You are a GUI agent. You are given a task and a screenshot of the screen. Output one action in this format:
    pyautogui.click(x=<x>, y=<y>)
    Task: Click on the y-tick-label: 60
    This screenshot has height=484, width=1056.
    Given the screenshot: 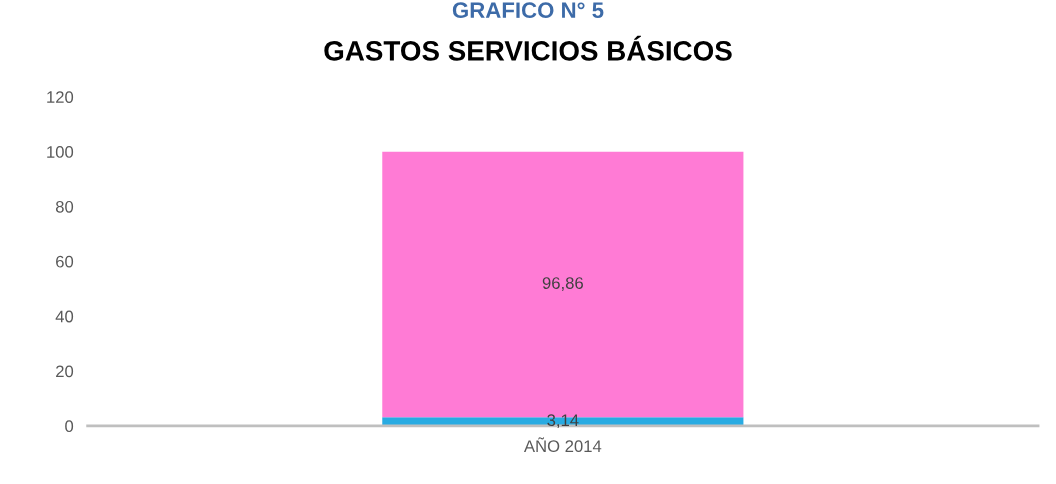 What is the action you would take?
    pyautogui.click(x=65, y=261)
    